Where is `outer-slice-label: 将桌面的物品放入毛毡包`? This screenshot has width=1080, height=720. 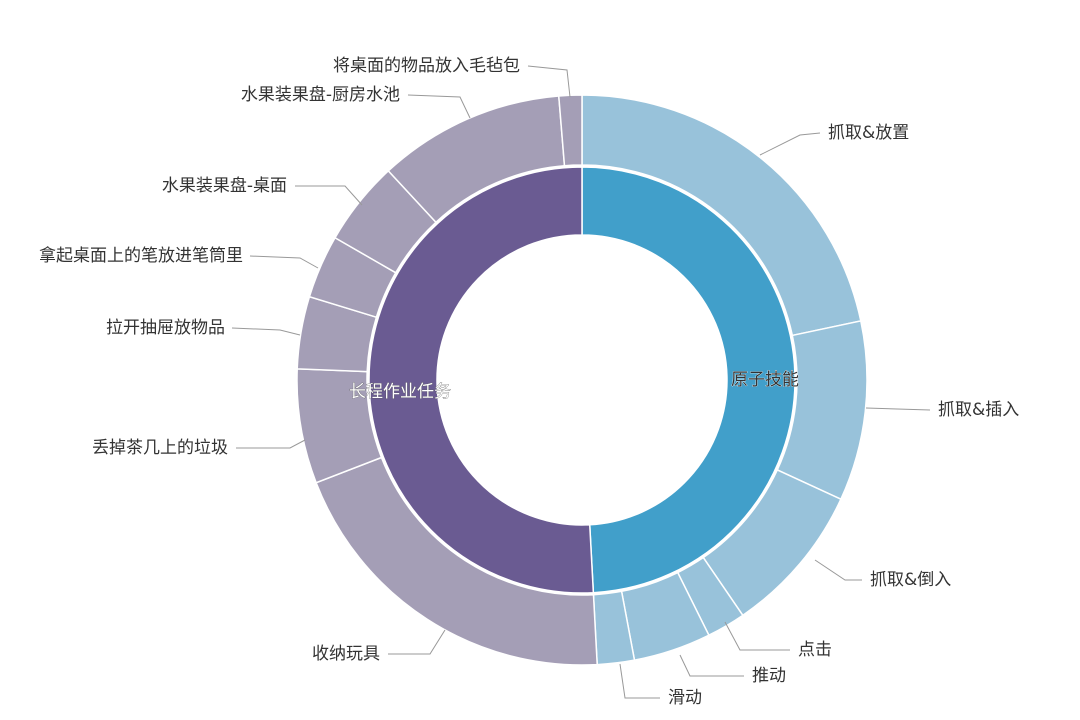 outer-slice-label: 将桌面的物品放入毛毡包 is located at coordinates (426, 66).